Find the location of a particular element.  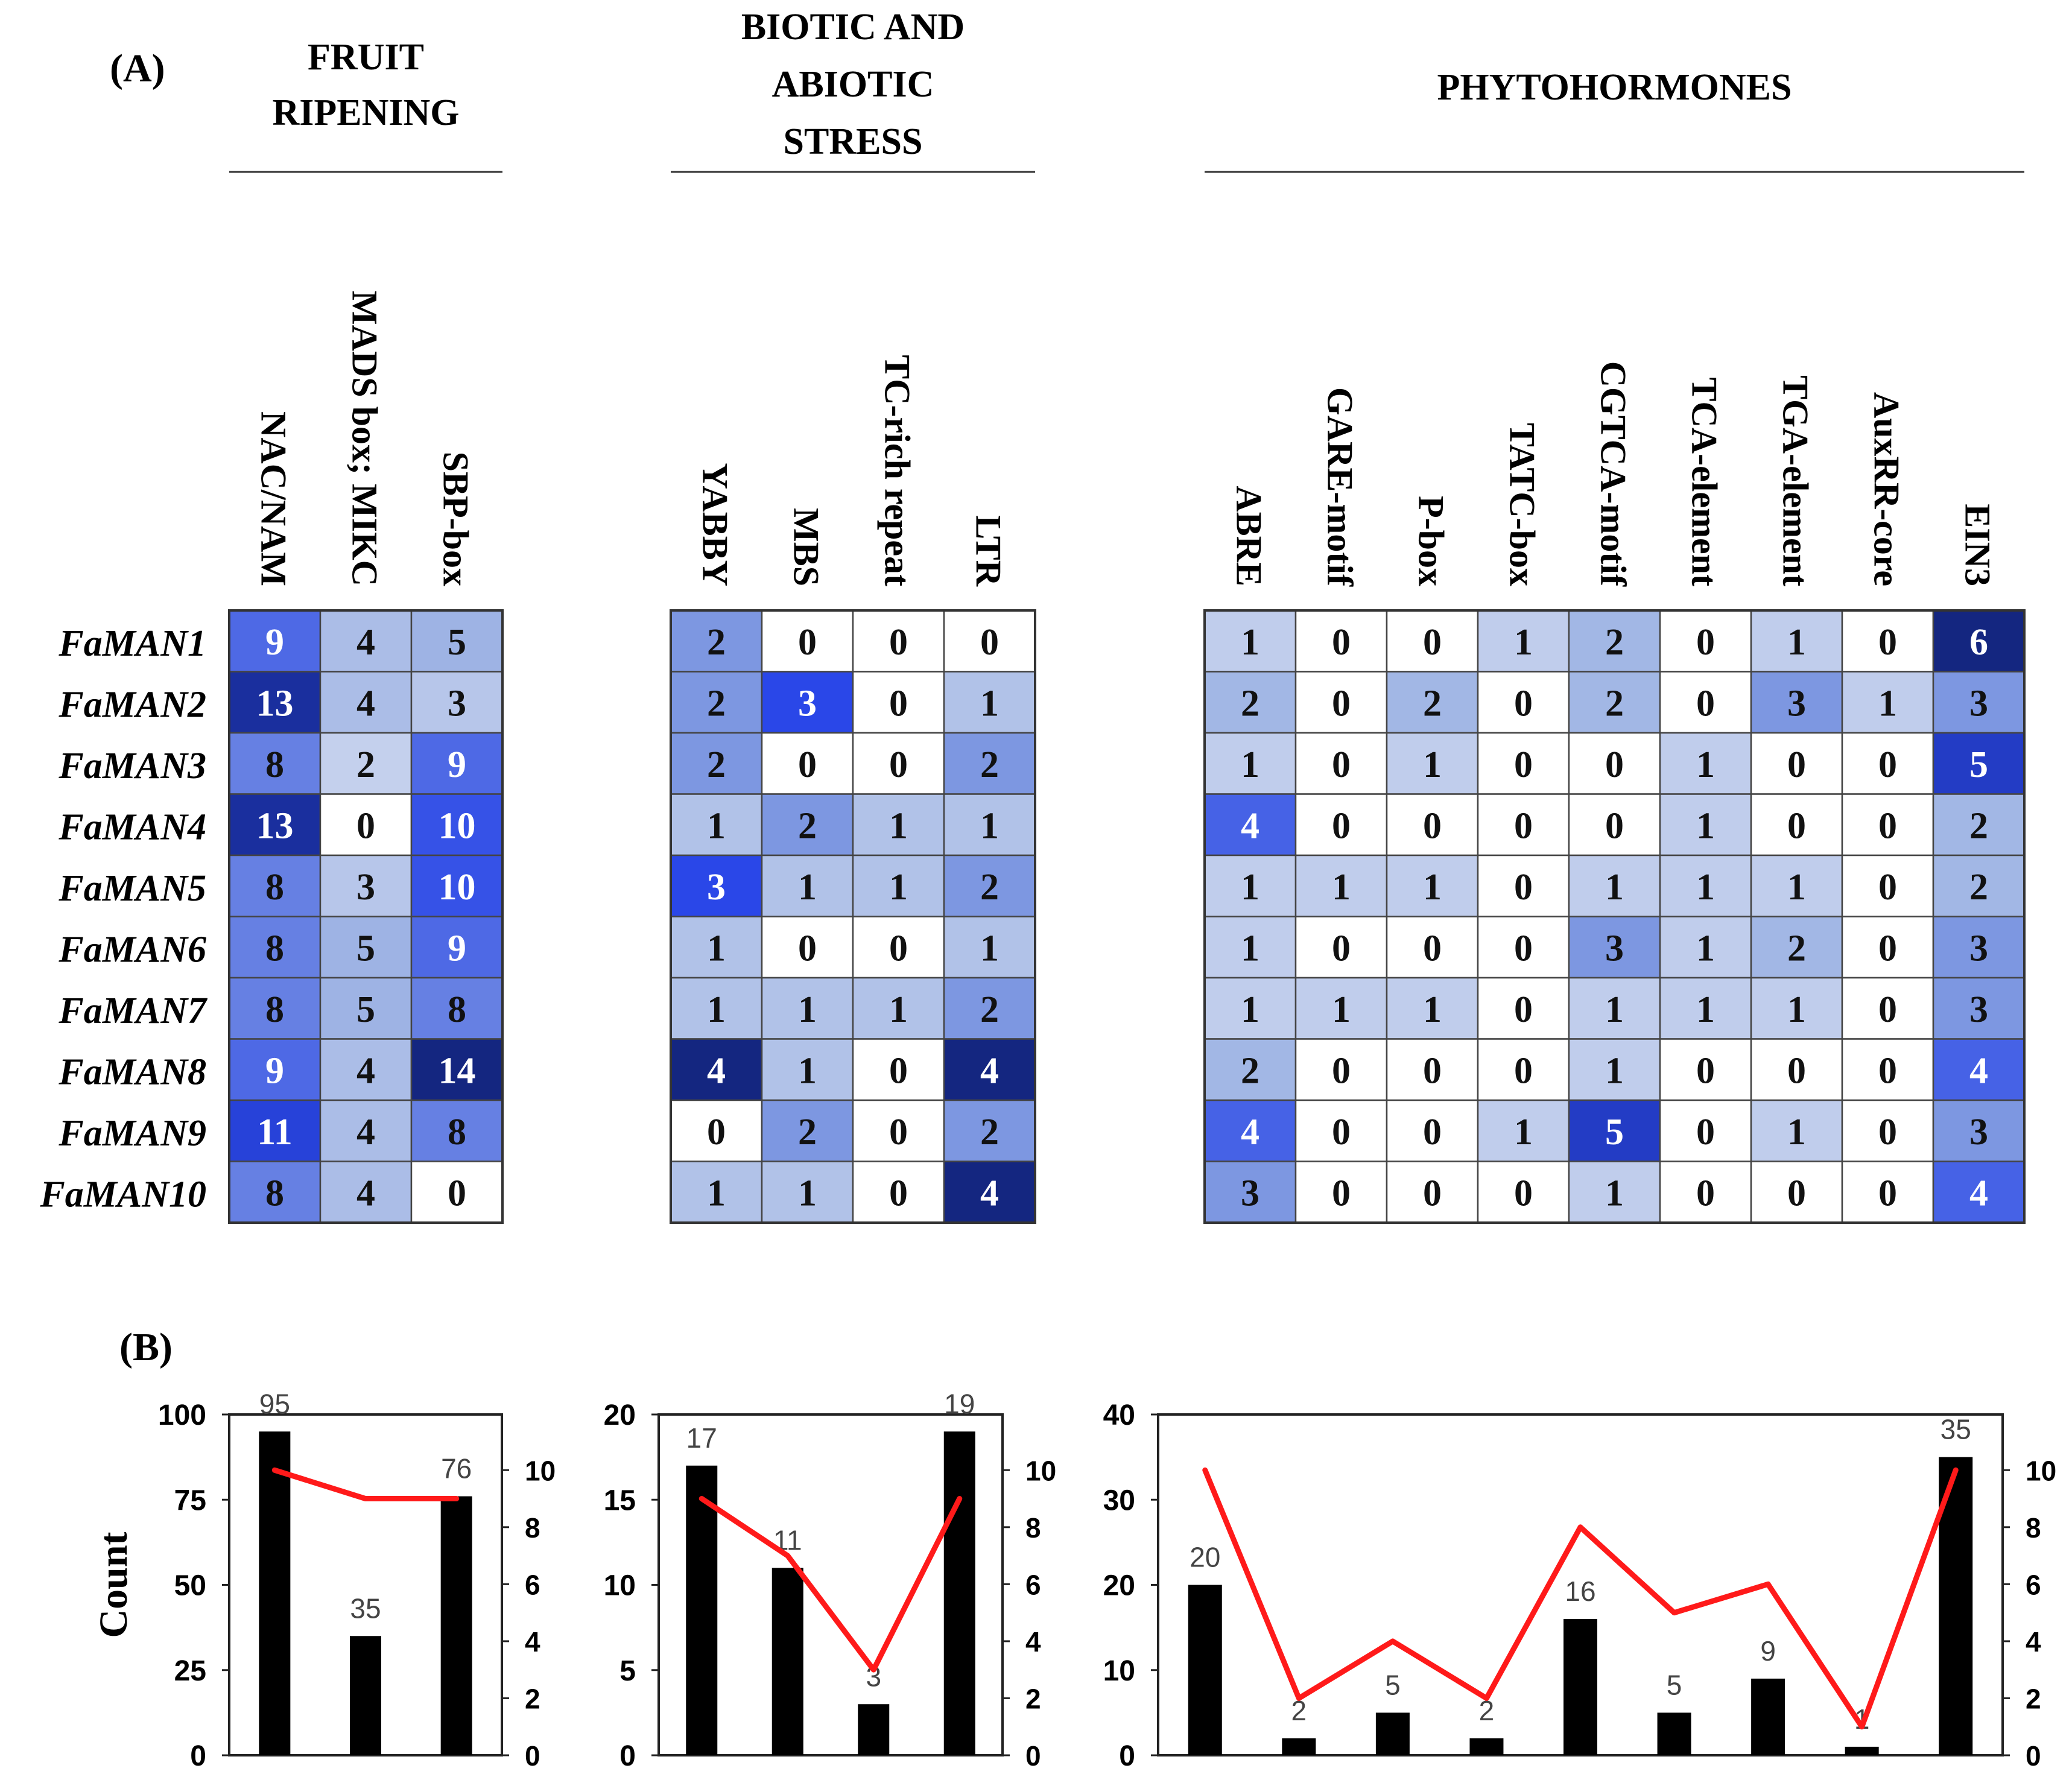

heatmap-cell-value: 9 is located at coordinates (274, 643).